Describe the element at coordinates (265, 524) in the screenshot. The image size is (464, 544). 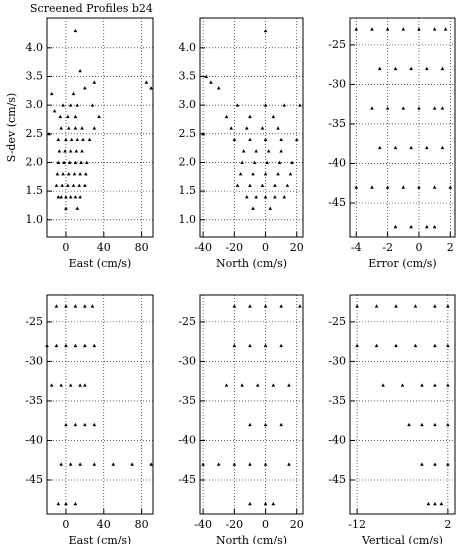
I see `x-tick-label: 0` at that location.